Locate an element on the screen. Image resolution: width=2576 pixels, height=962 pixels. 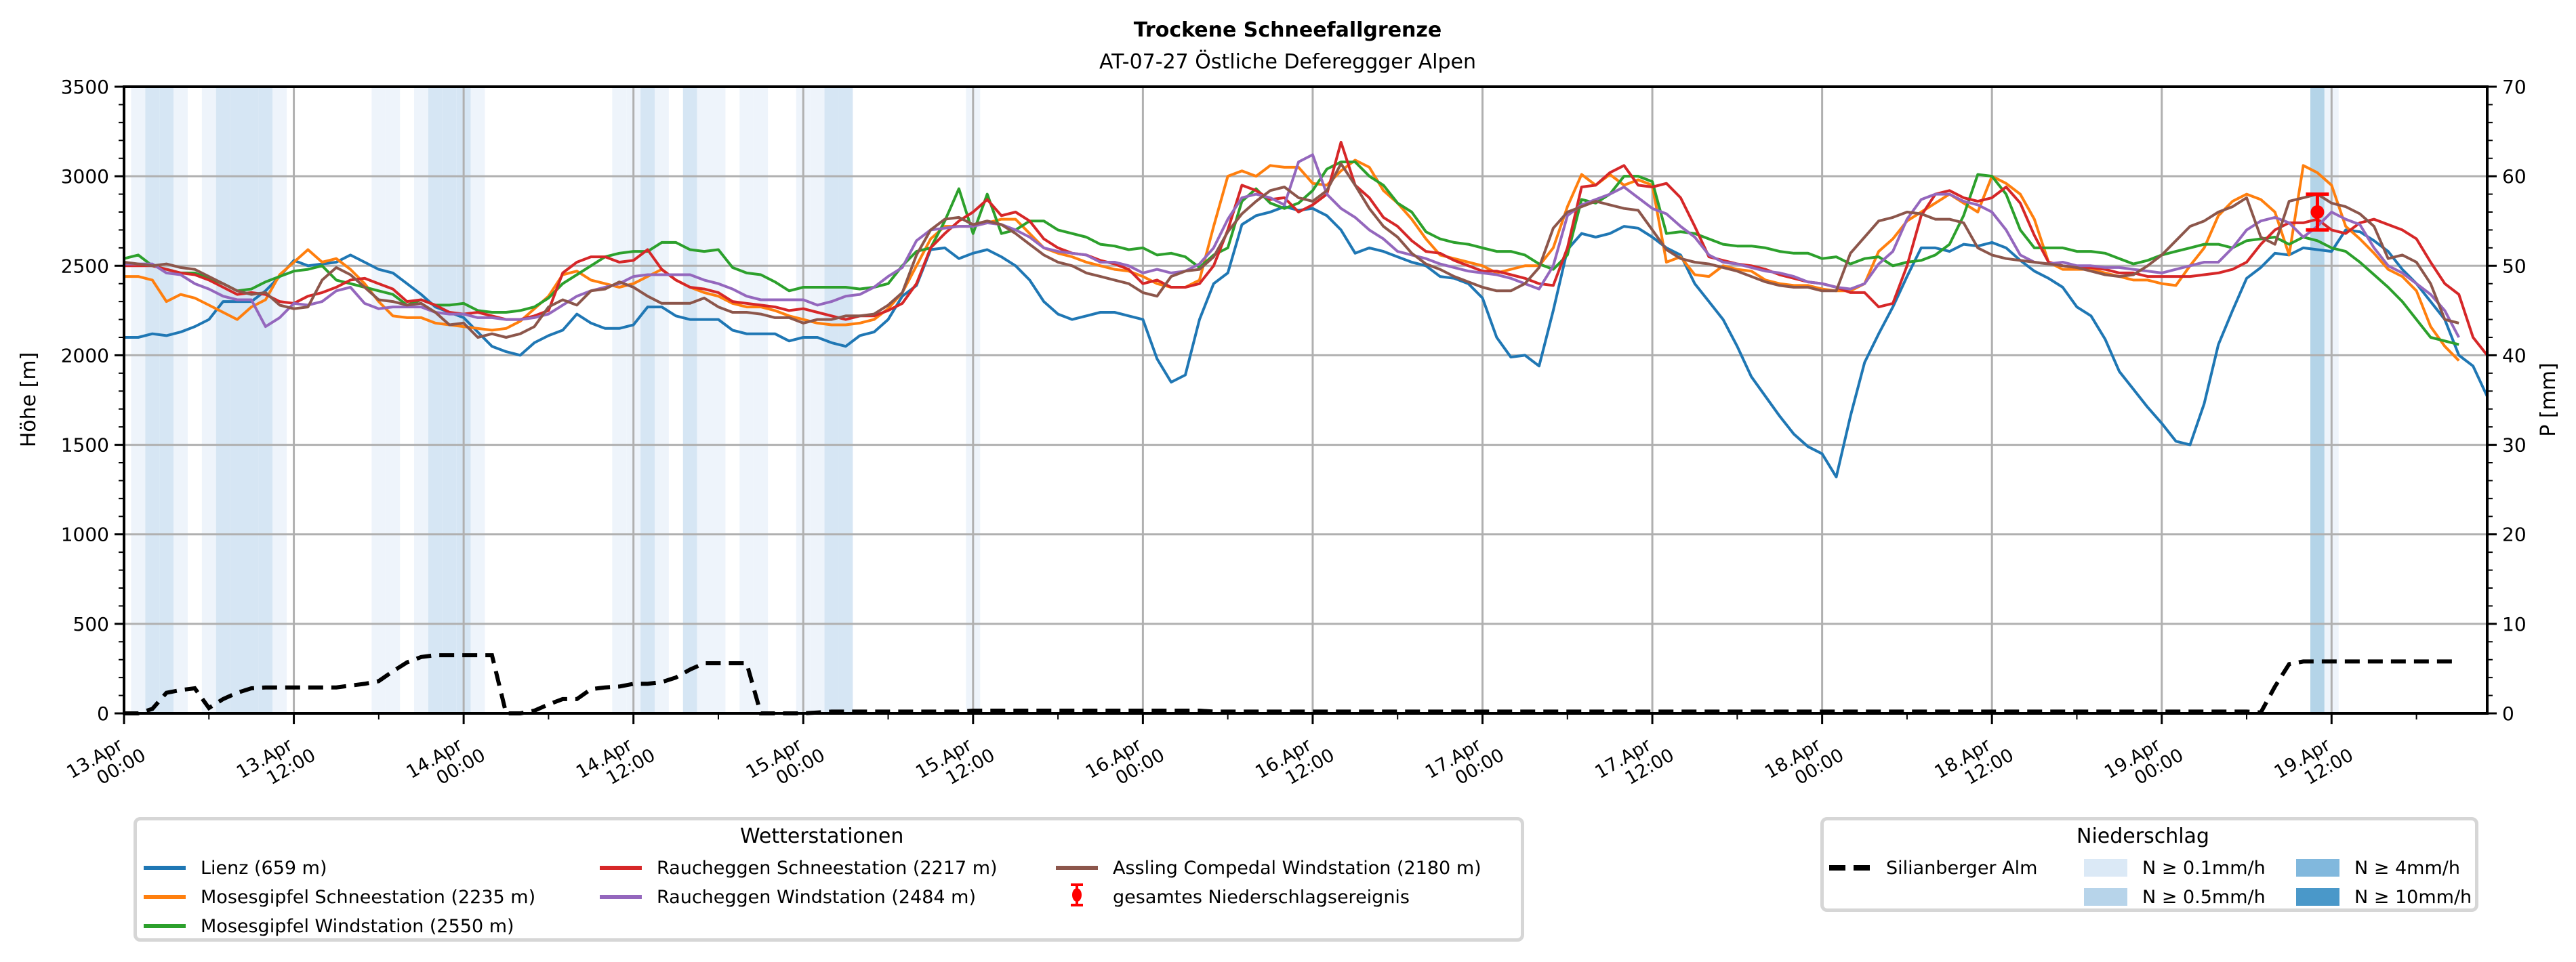
legend-item-raucheggen-wind: Raucheggen Windstation (2484 m) is located at coordinates (788, 897).